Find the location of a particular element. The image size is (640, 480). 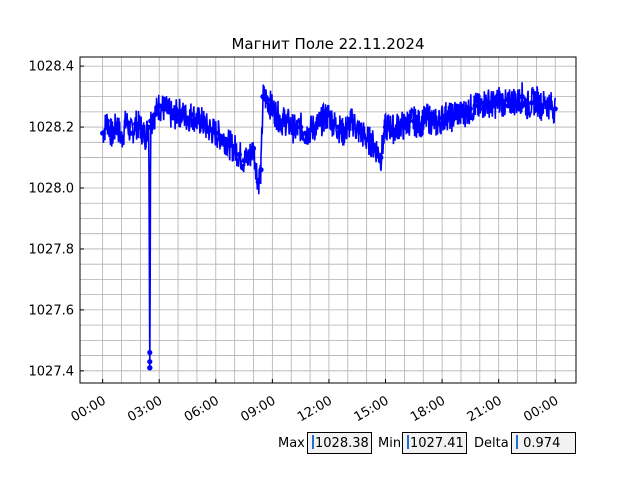

delta-label: Delta is located at coordinates (491, 443).